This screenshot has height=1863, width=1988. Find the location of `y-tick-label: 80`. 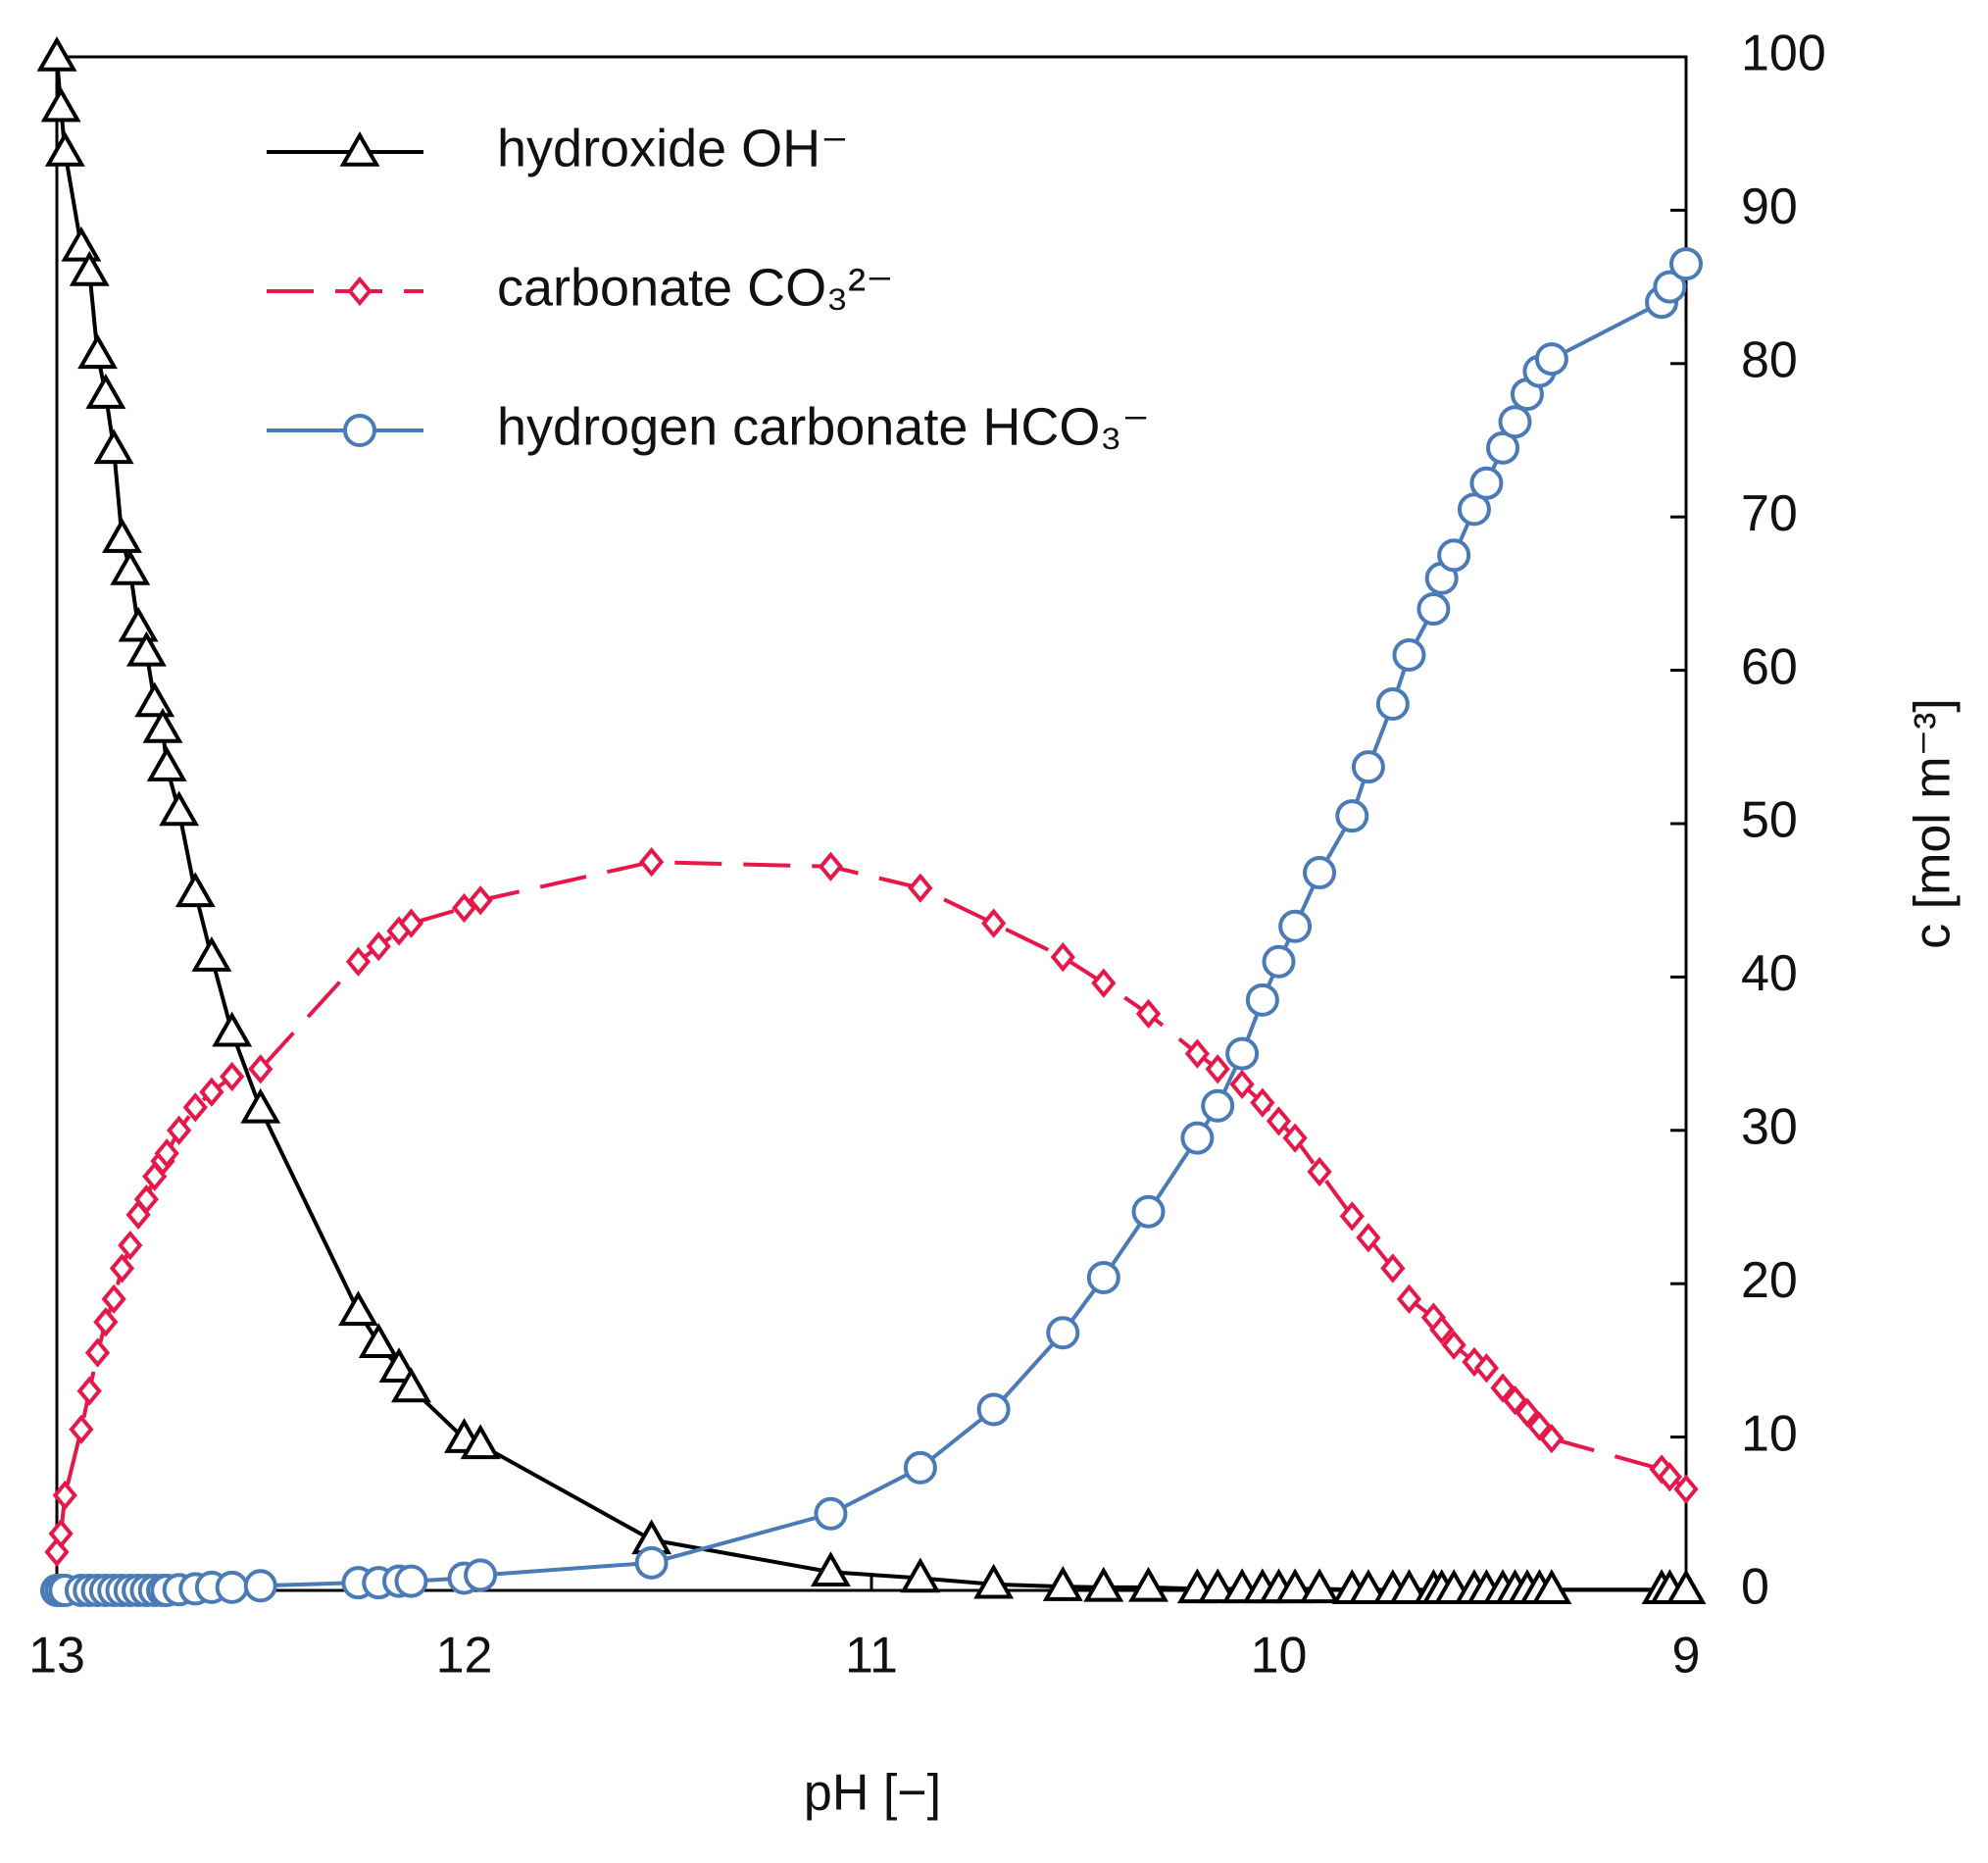

y-tick-label: 80 is located at coordinates (1769, 360).